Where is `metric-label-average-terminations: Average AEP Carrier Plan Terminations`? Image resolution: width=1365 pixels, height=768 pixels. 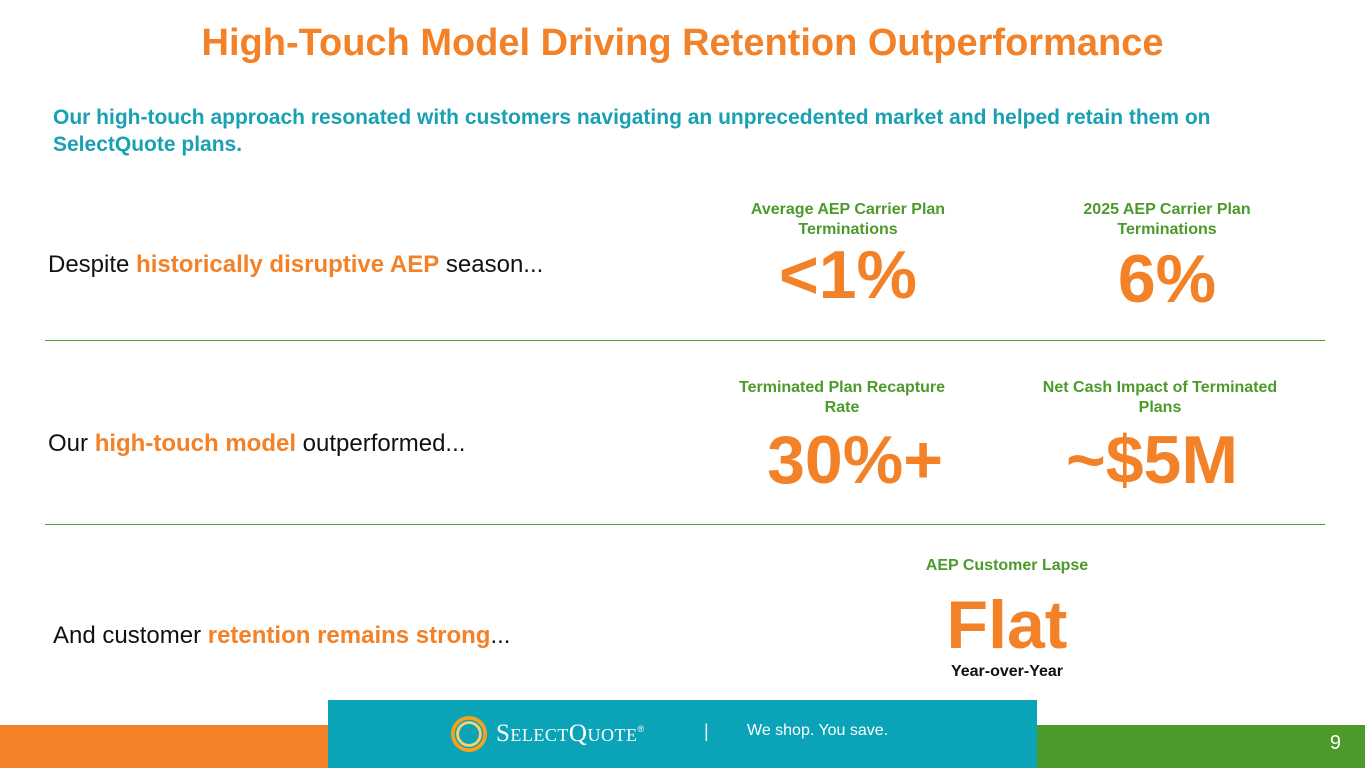 metric-label-average-terminations: Average AEP Carrier Plan Terminations is located at coordinates (848, 219).